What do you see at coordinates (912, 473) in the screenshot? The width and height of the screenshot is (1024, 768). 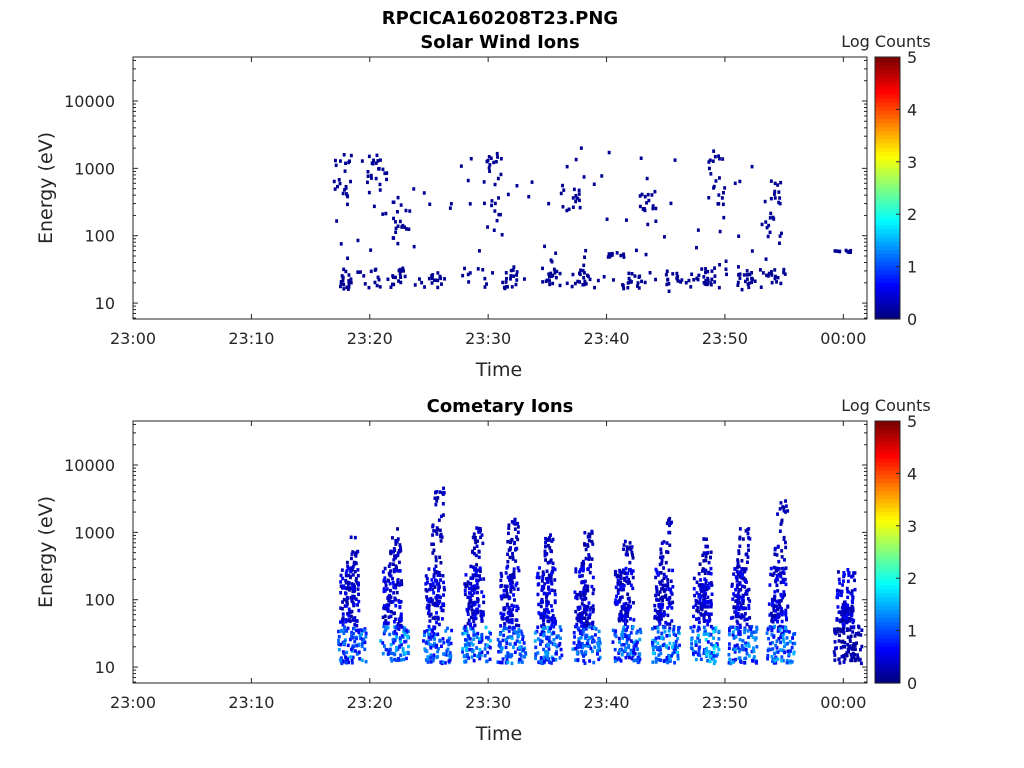 I see `colorbar-tick-label: 4` at bounding box center [912, 473].